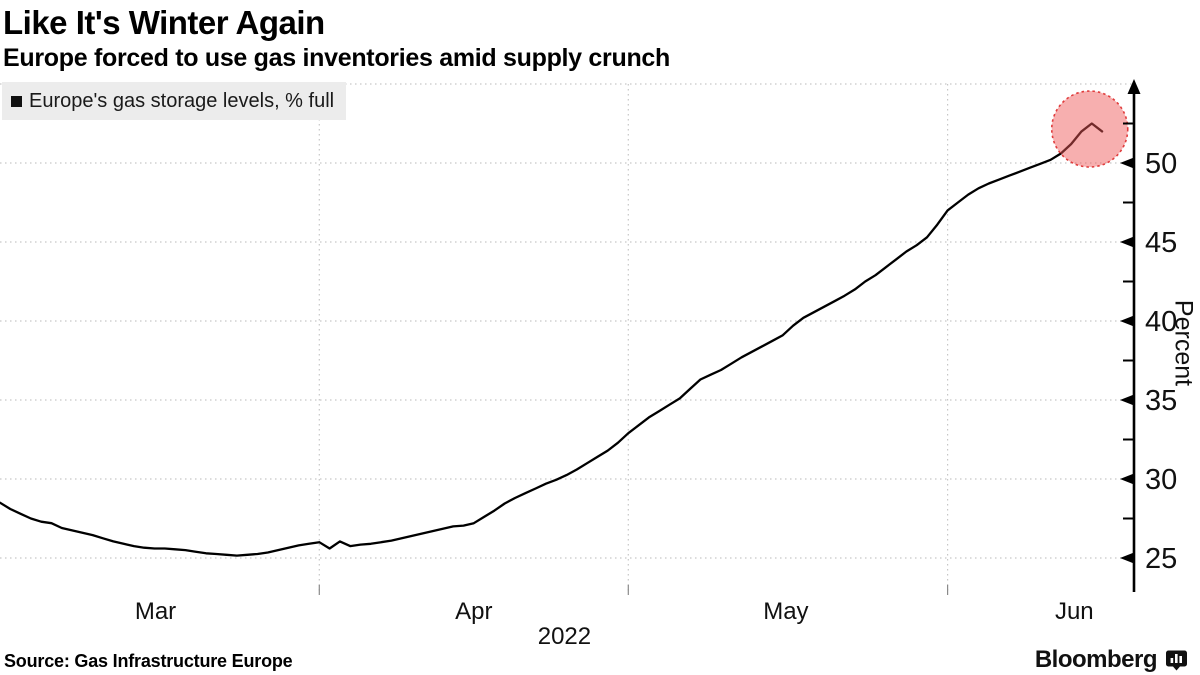 The width and height of the screenshot is (1200, 675). Describe the element at coordinates (1096, 659) in the screenshot. I see `bloomberg-wordmark: Bloomberg` at that location.